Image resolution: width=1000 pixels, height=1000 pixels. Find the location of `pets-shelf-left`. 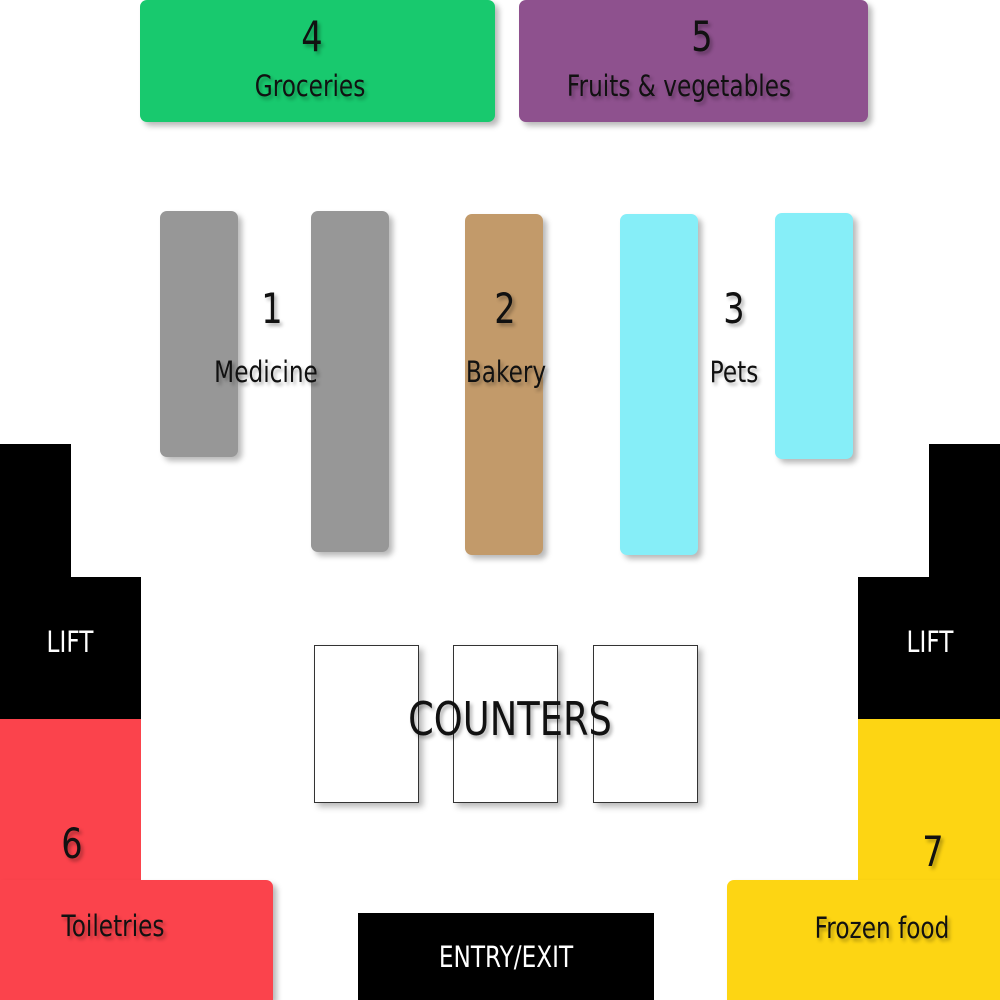

pets-shelf-left is located at coordinates (659, 384).